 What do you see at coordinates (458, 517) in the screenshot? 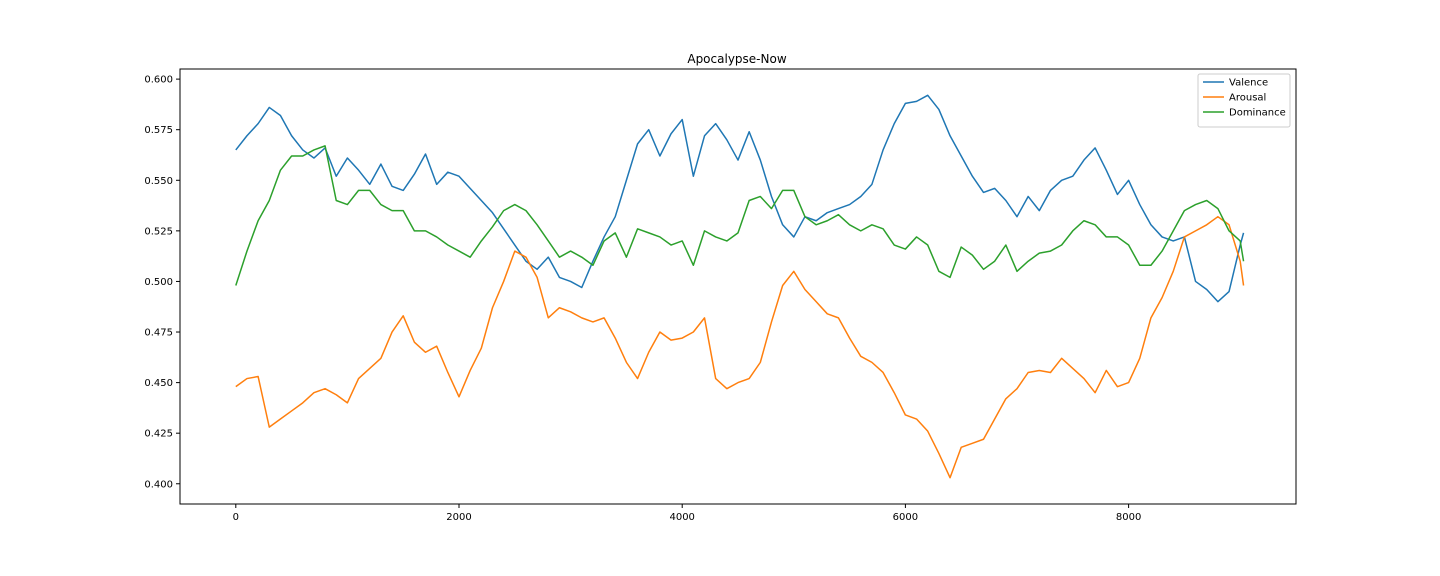
I see `x-tick-label: 2000` at bounding box center [458, 517].